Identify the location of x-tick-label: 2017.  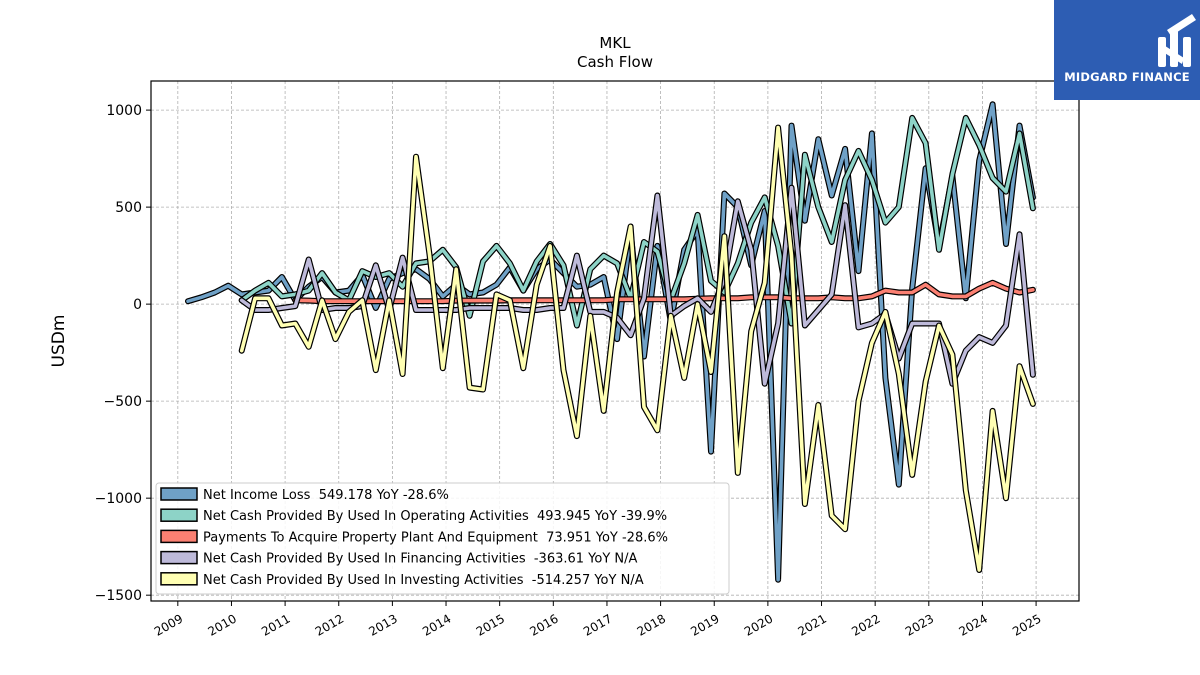
(597, 624).